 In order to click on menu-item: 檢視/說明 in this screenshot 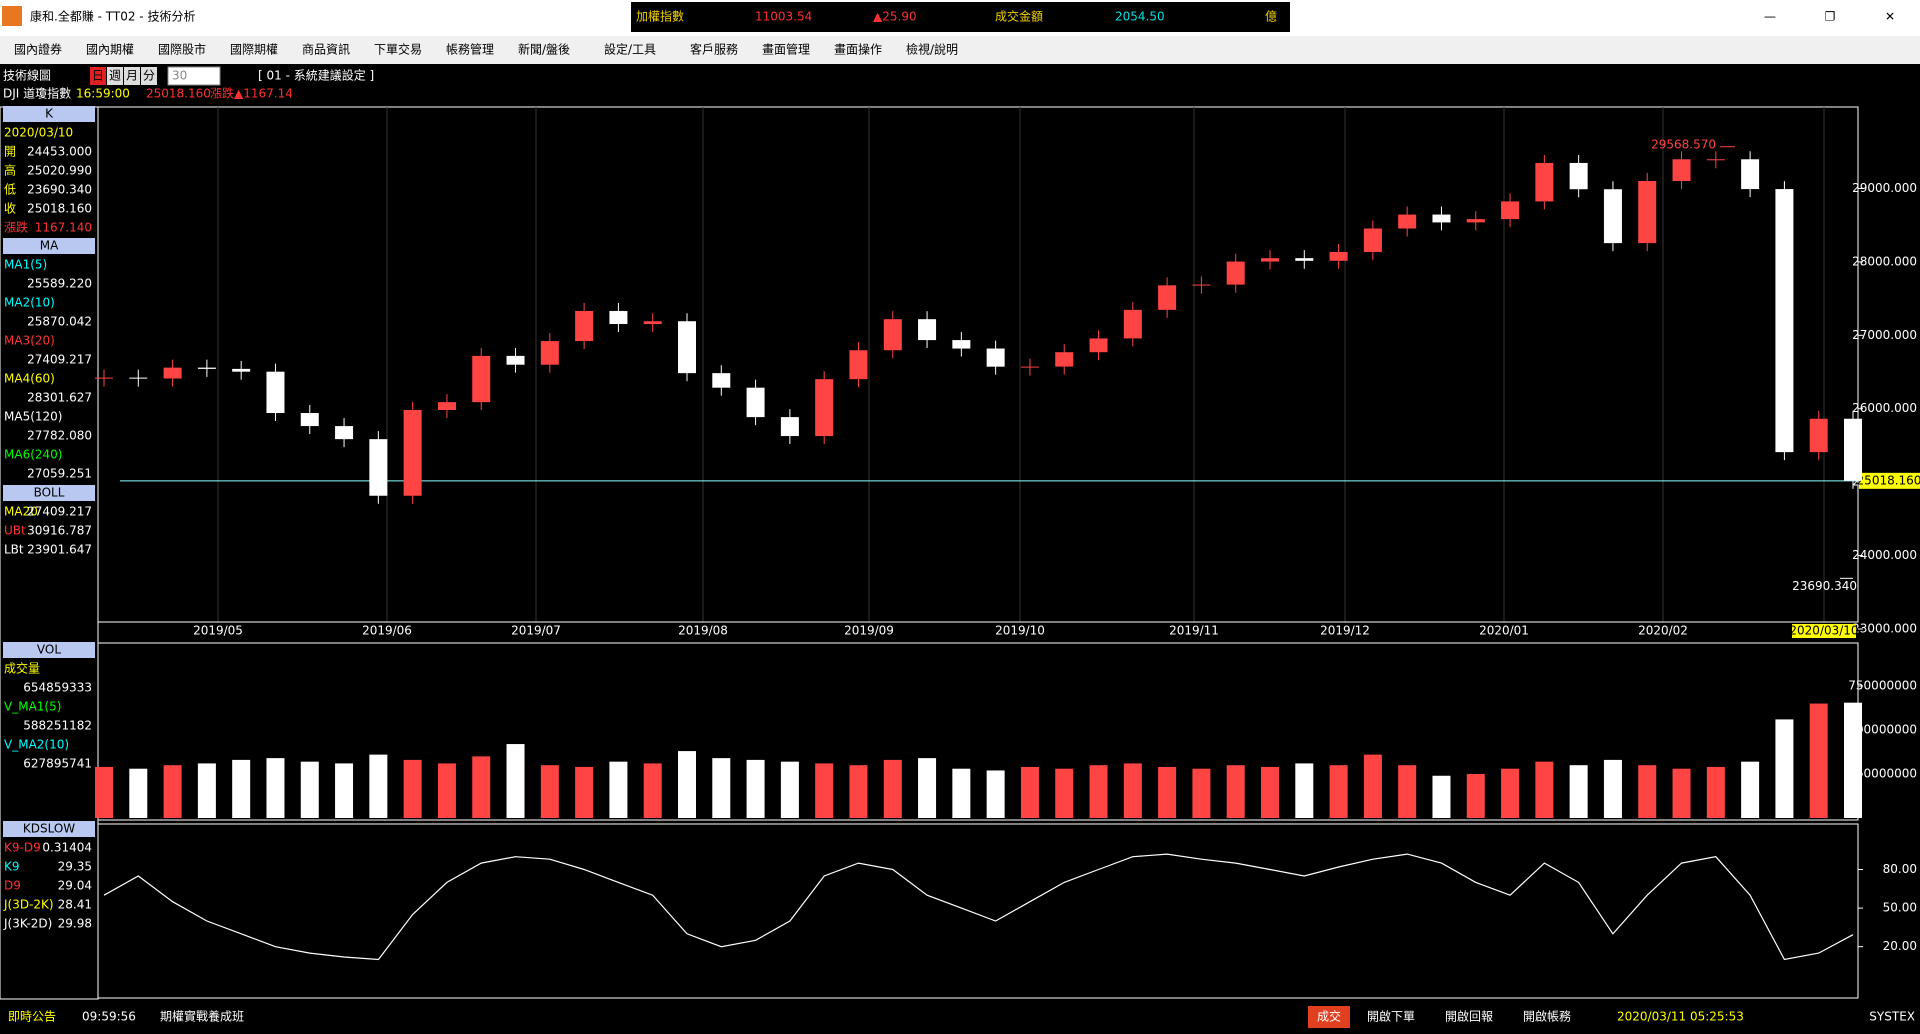, I will do `click(932, 49)`.